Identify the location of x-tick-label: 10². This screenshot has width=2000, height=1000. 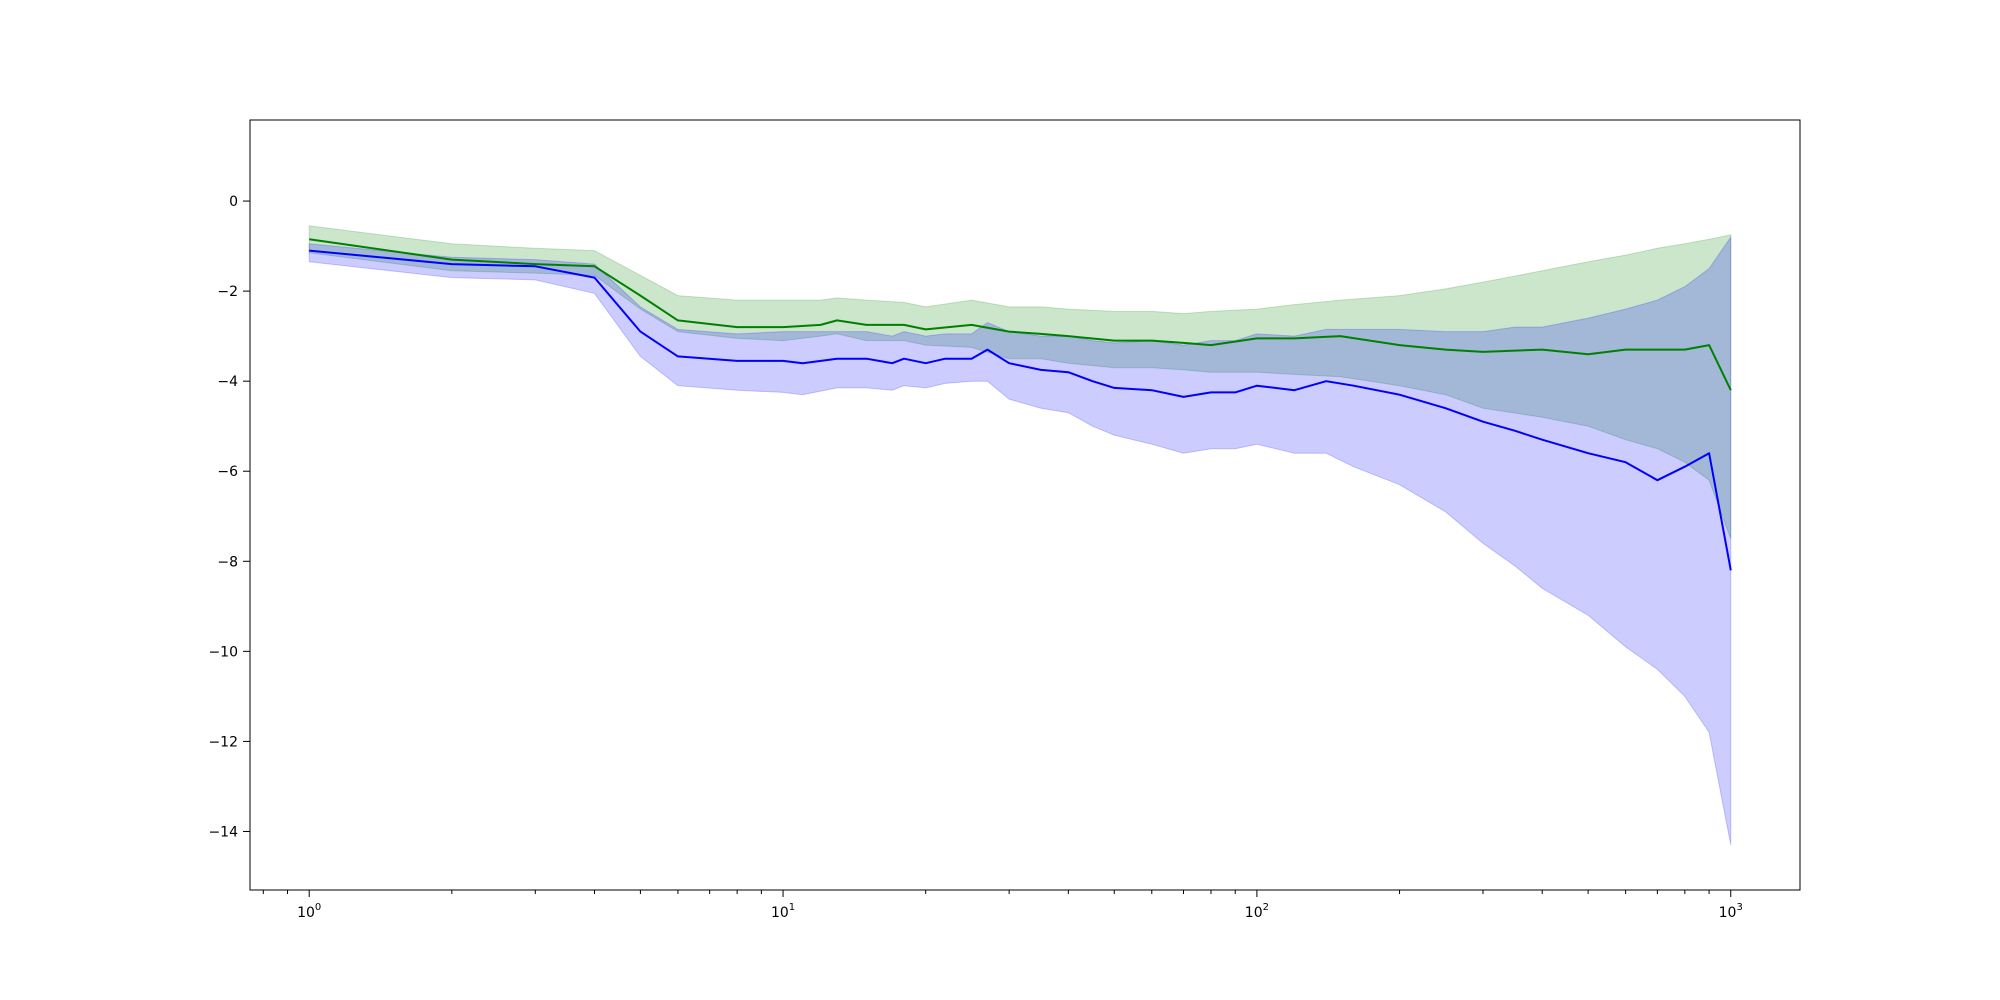
(1257, 911).